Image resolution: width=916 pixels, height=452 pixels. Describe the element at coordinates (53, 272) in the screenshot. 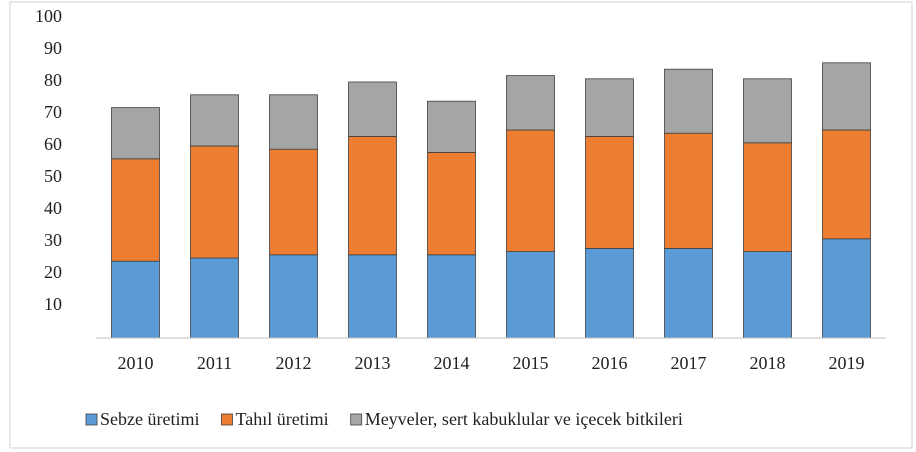

I see `y-tick-label: 20` at that location.